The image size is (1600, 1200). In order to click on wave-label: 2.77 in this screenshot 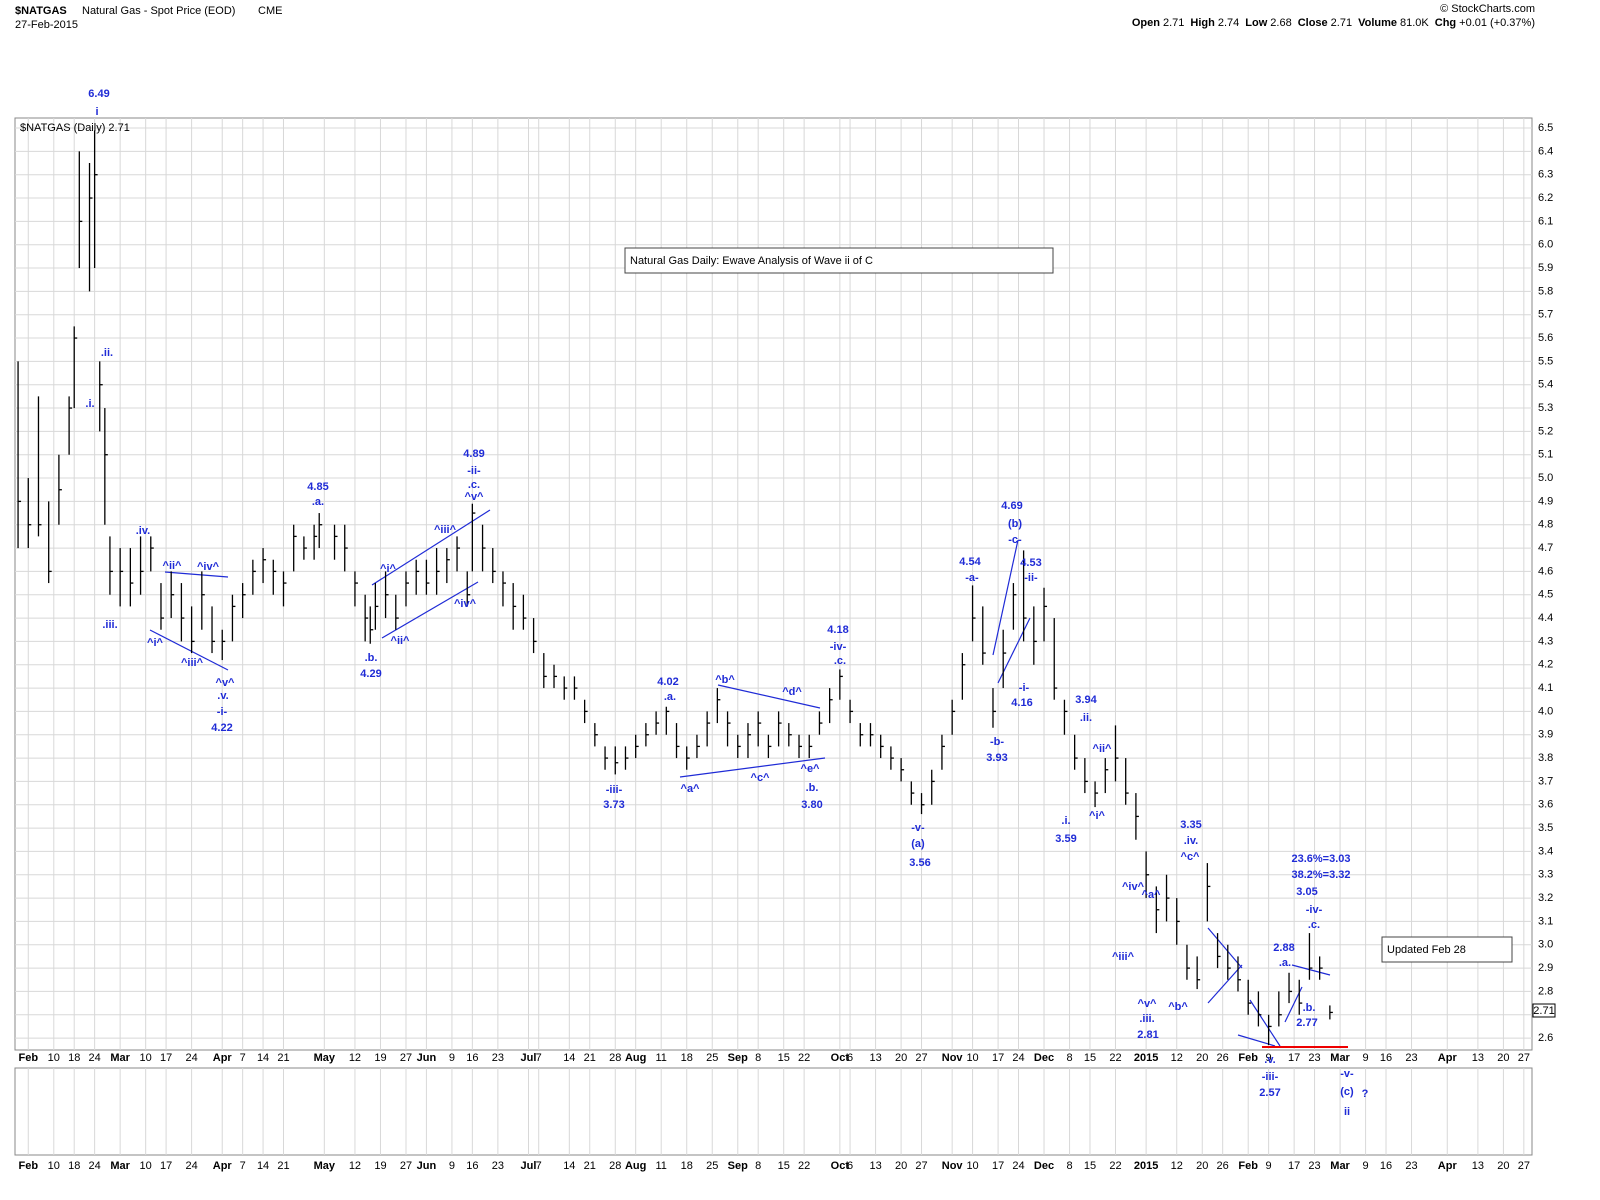, I will do `click(1306, 1023)`.